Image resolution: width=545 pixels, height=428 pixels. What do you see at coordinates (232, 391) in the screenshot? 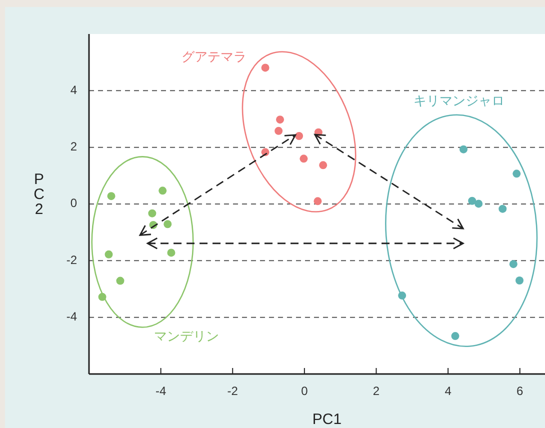
I see `x-tick-label: -2` at bounding box center [232, 391].